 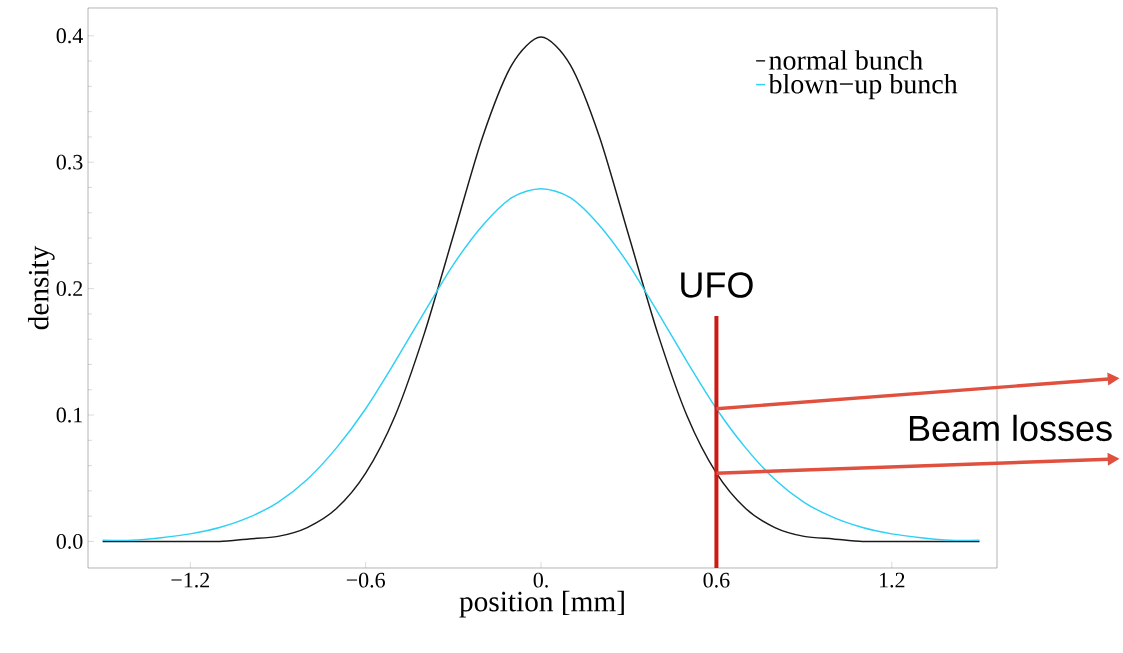 I want to click on x-axis-title: position [mm], so click(x=541, y=604).